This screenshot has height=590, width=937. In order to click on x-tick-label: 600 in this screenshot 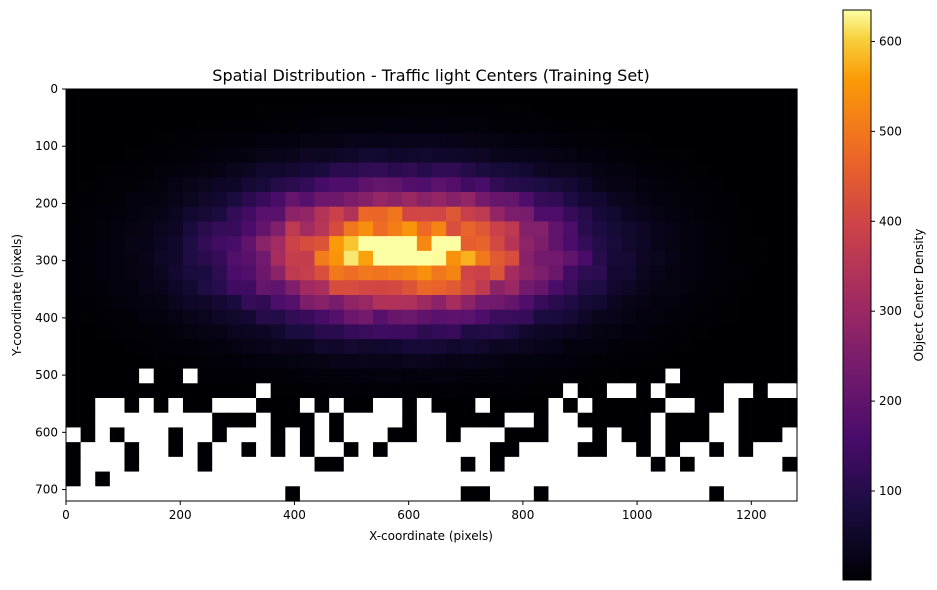, I will do `click(408, 515)`.